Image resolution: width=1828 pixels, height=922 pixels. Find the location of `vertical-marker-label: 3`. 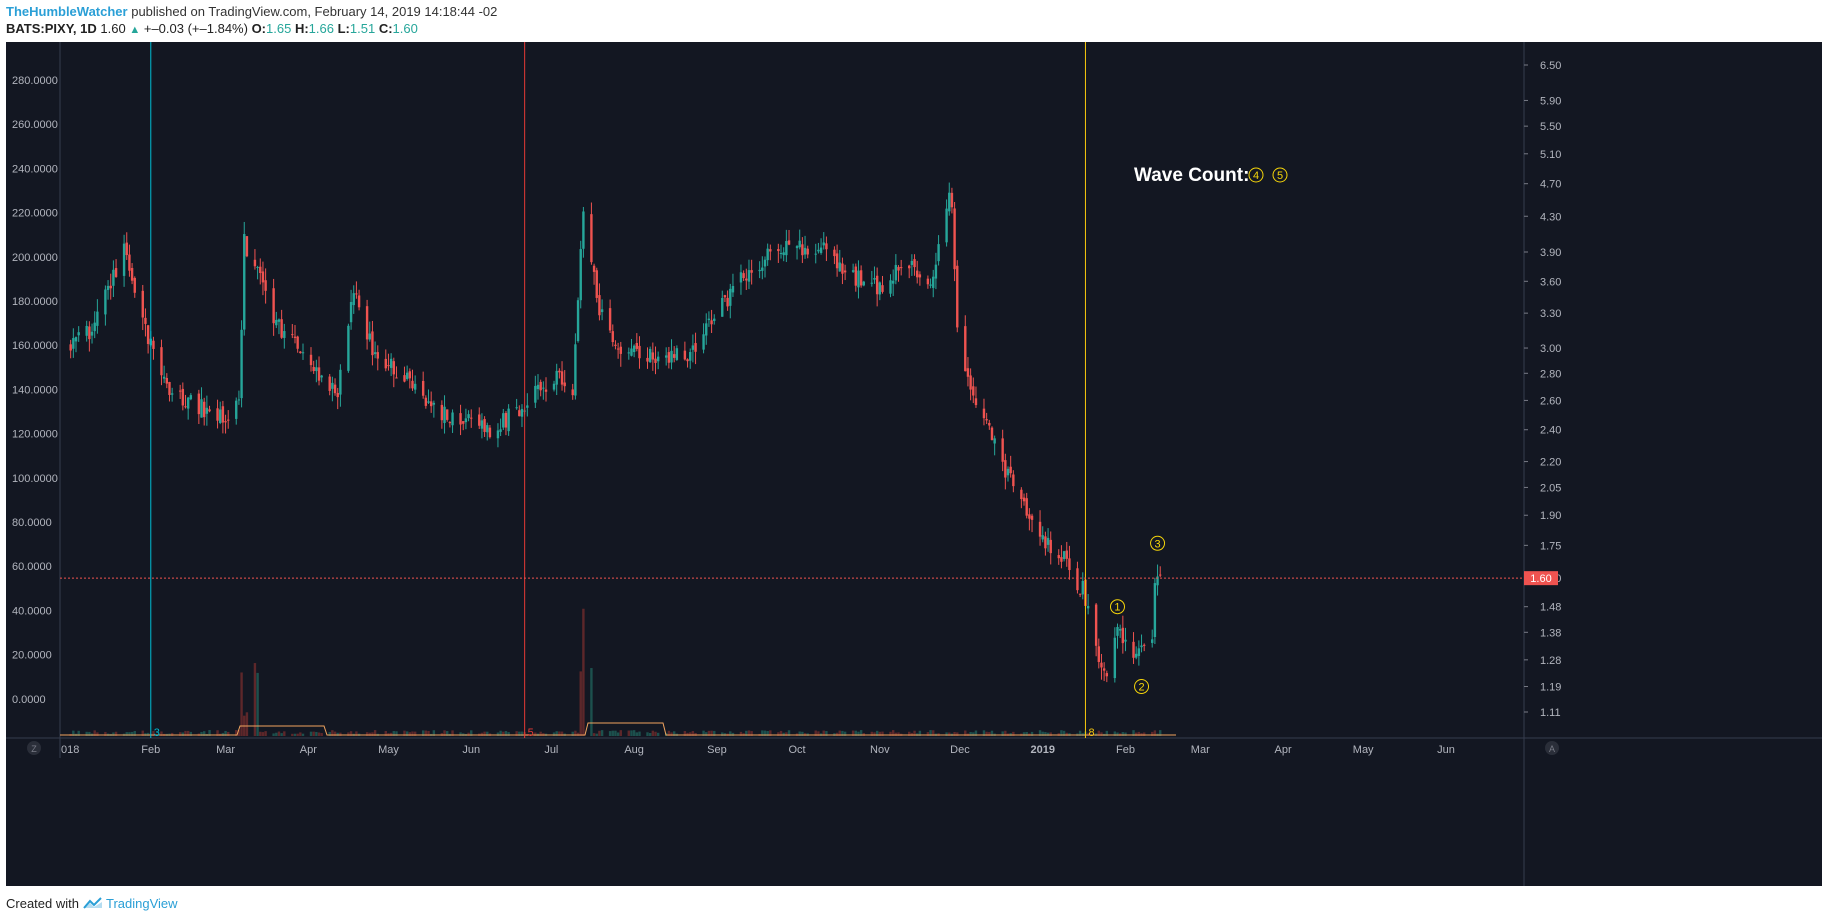

vertical-marker-label: 3 is located at coordinates (157, 733).